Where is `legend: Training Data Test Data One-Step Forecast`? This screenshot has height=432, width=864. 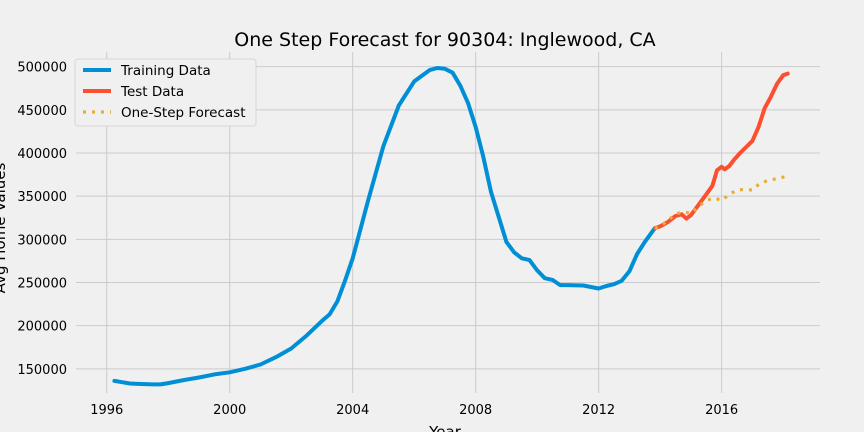
legend: Training Data Test Data One-Step Forecast is located at coordinates (165, 92).